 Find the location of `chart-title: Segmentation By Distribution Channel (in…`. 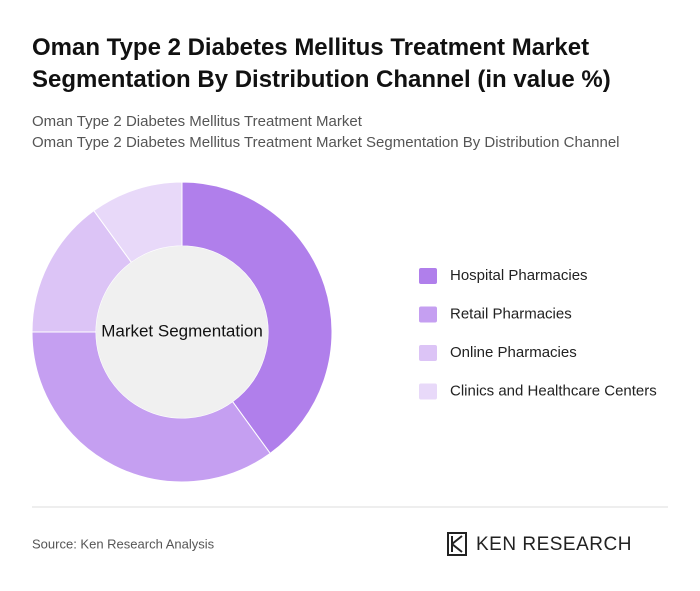

chart-title: Segmentation By Distribution Channel (in… is located at coordinates (321, 79).